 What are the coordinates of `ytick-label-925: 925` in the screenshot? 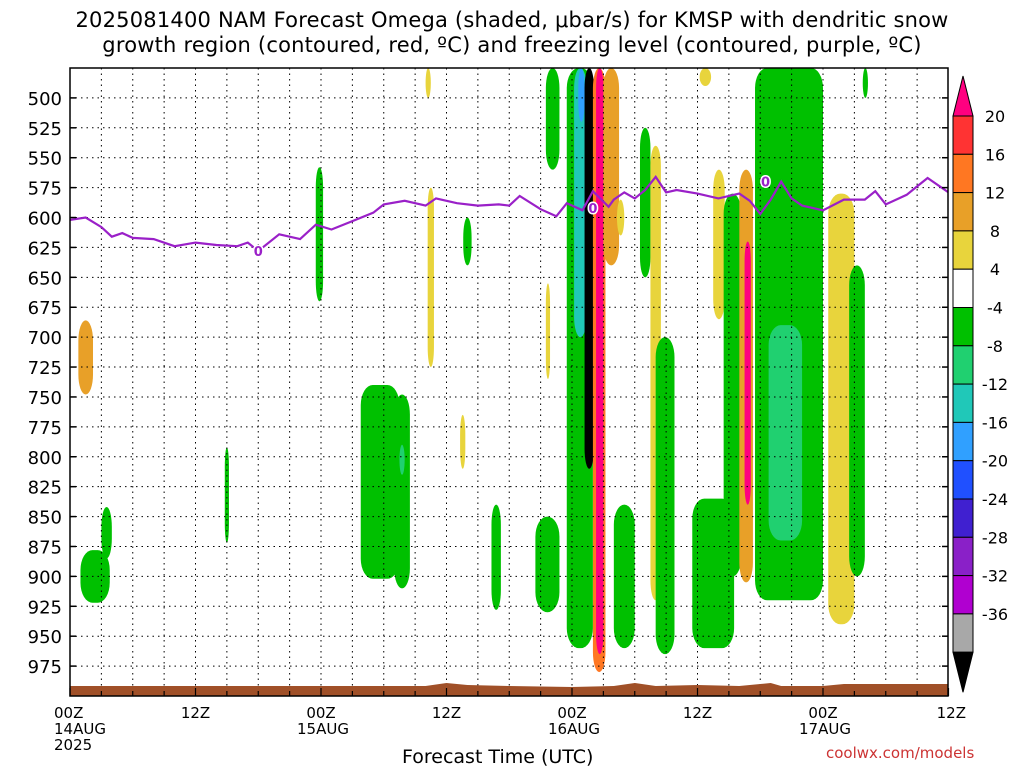 It's located at (45, 607).